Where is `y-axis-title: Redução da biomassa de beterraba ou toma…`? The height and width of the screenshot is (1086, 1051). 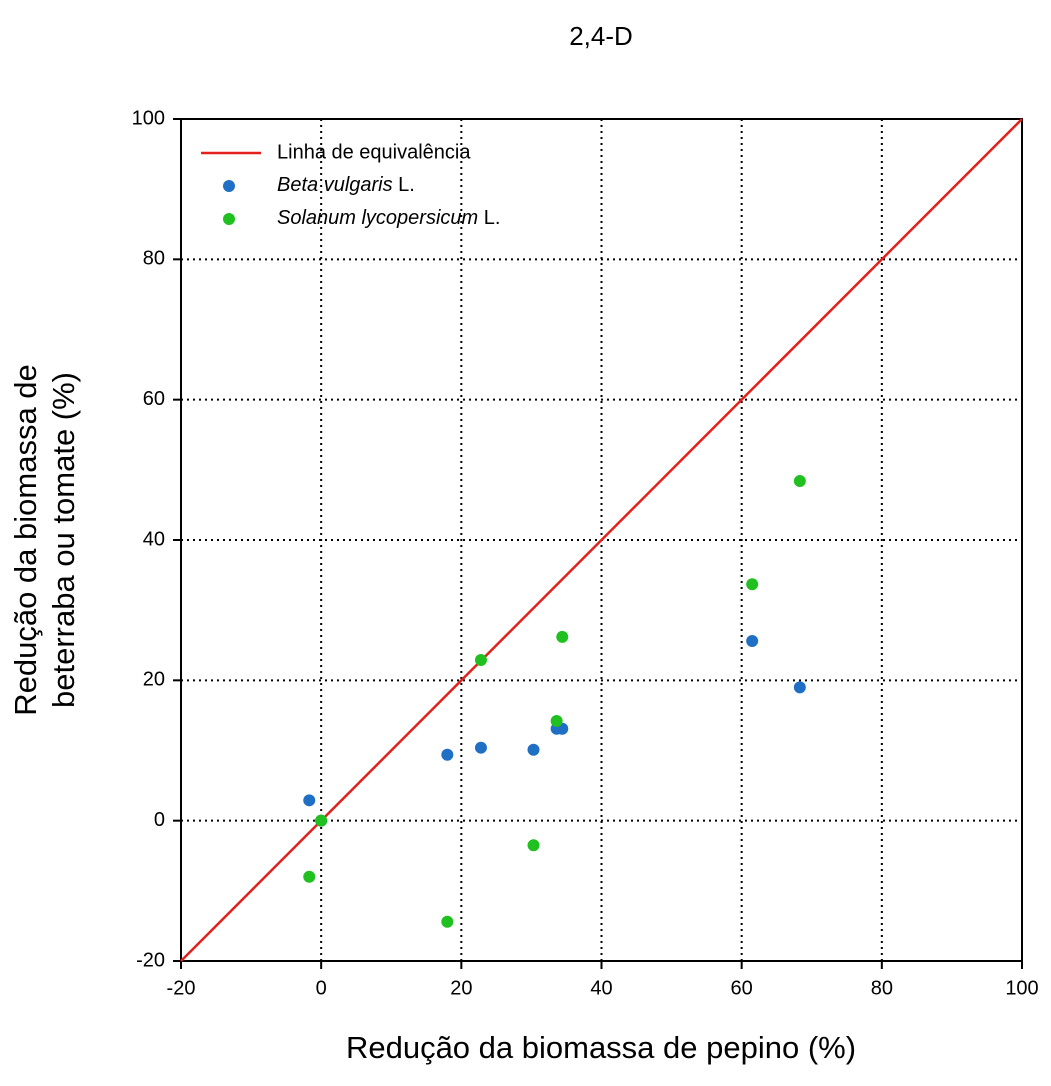 y-axis-title: Redução da biomassa de beterraba ou toma… is located at coordinates (44, 540).